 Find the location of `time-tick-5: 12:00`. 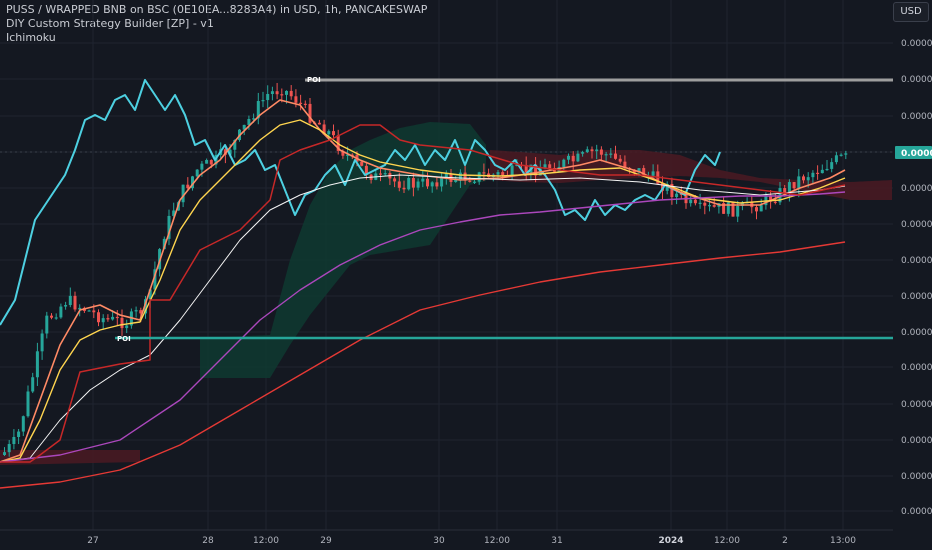

time-tick-5: 12:00 is located at coordinates (497, 541).